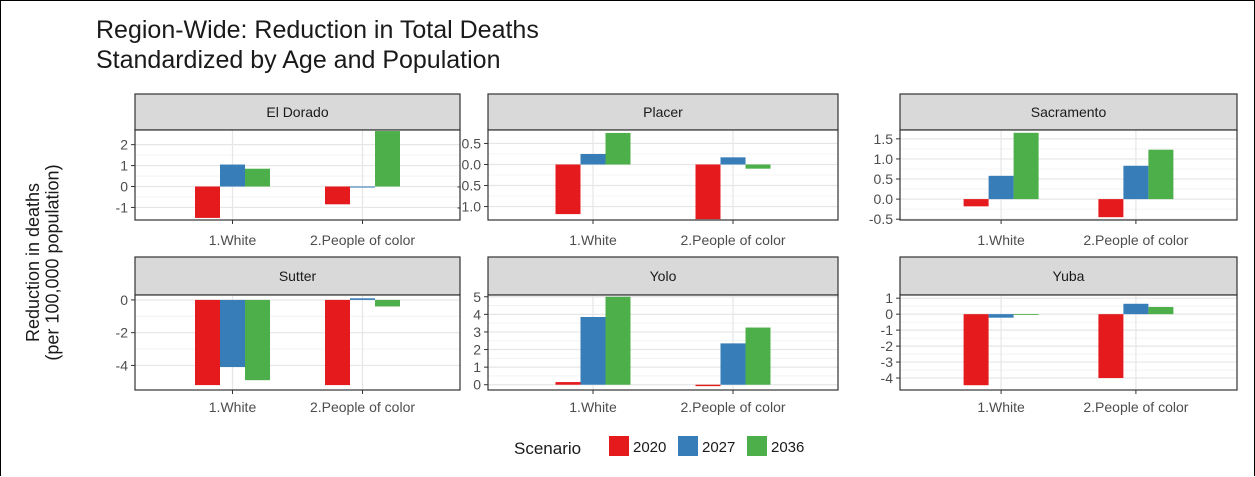  I want to click on panel-background-sacramento, so click(1068, 175).